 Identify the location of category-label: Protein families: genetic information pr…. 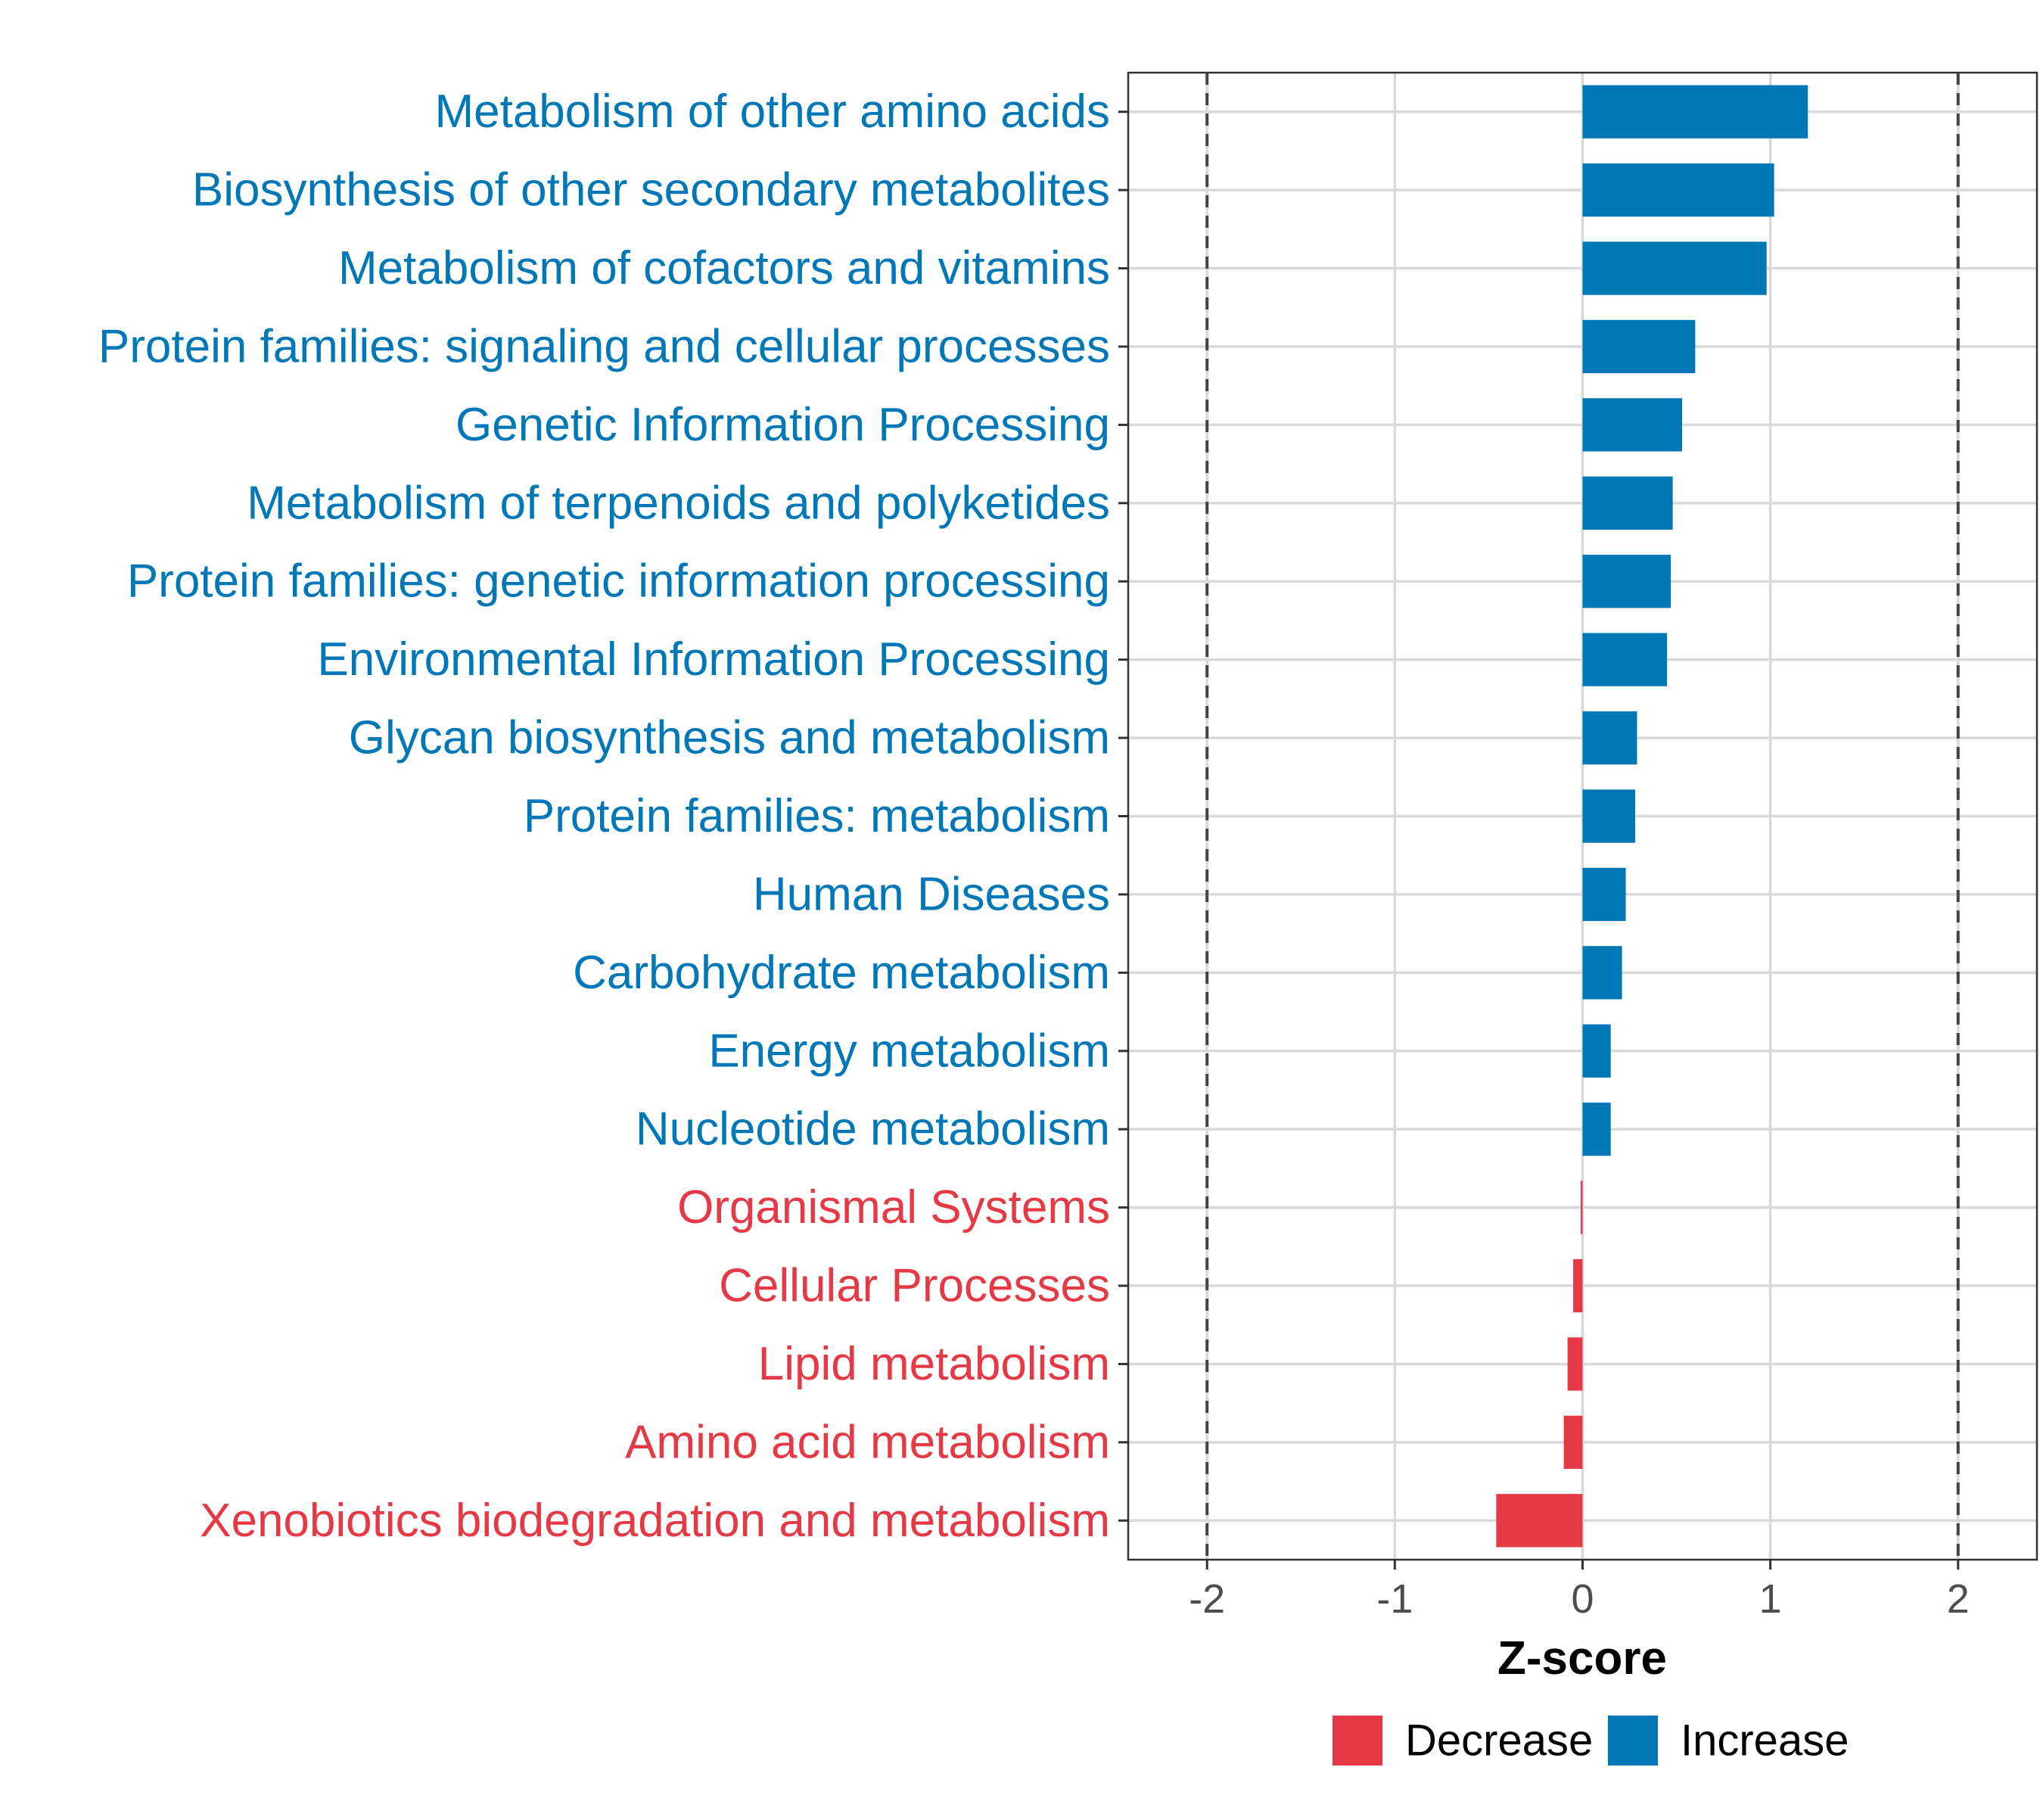
(618, 581).